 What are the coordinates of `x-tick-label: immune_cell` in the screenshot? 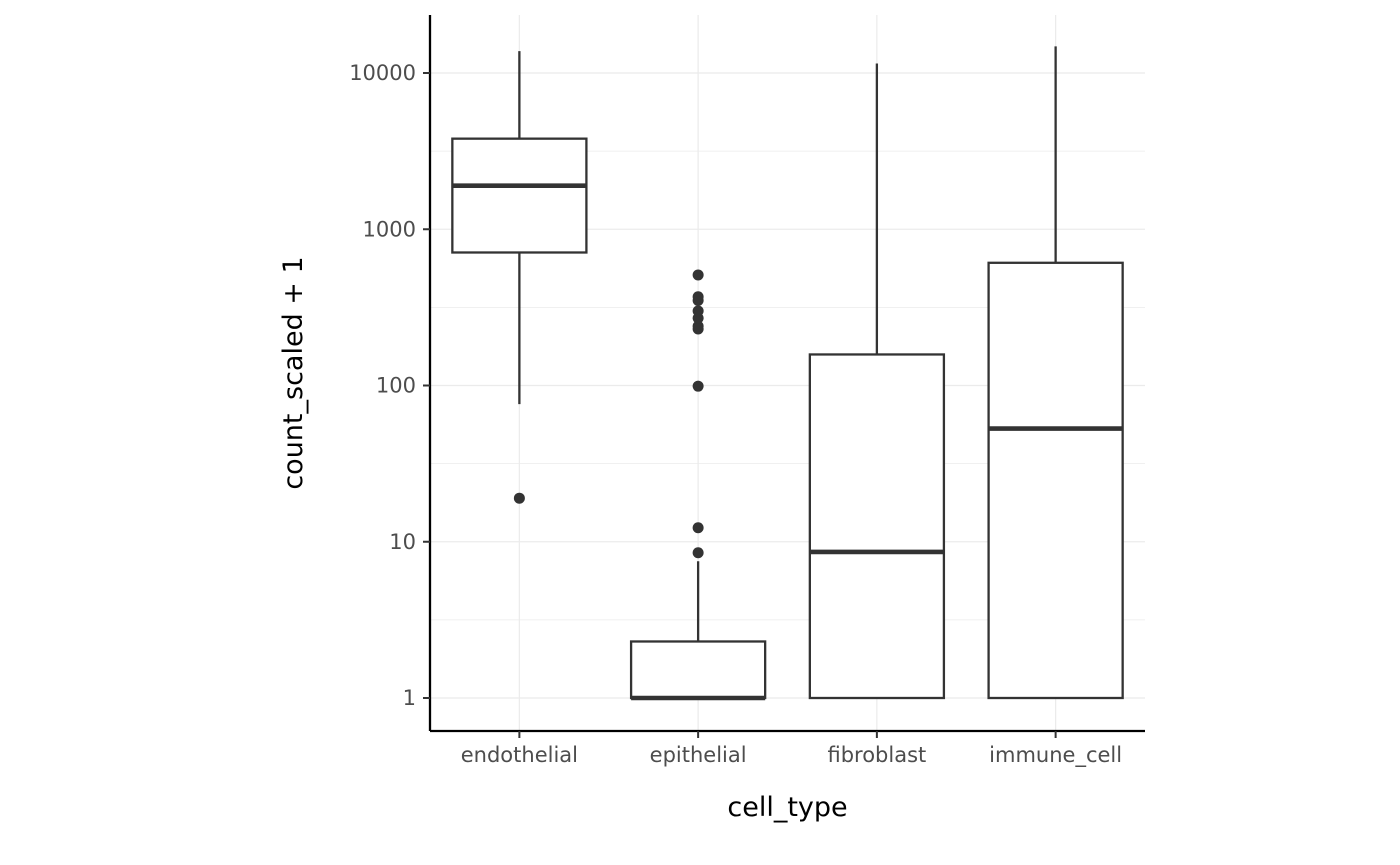 It's located at (1055, 755).